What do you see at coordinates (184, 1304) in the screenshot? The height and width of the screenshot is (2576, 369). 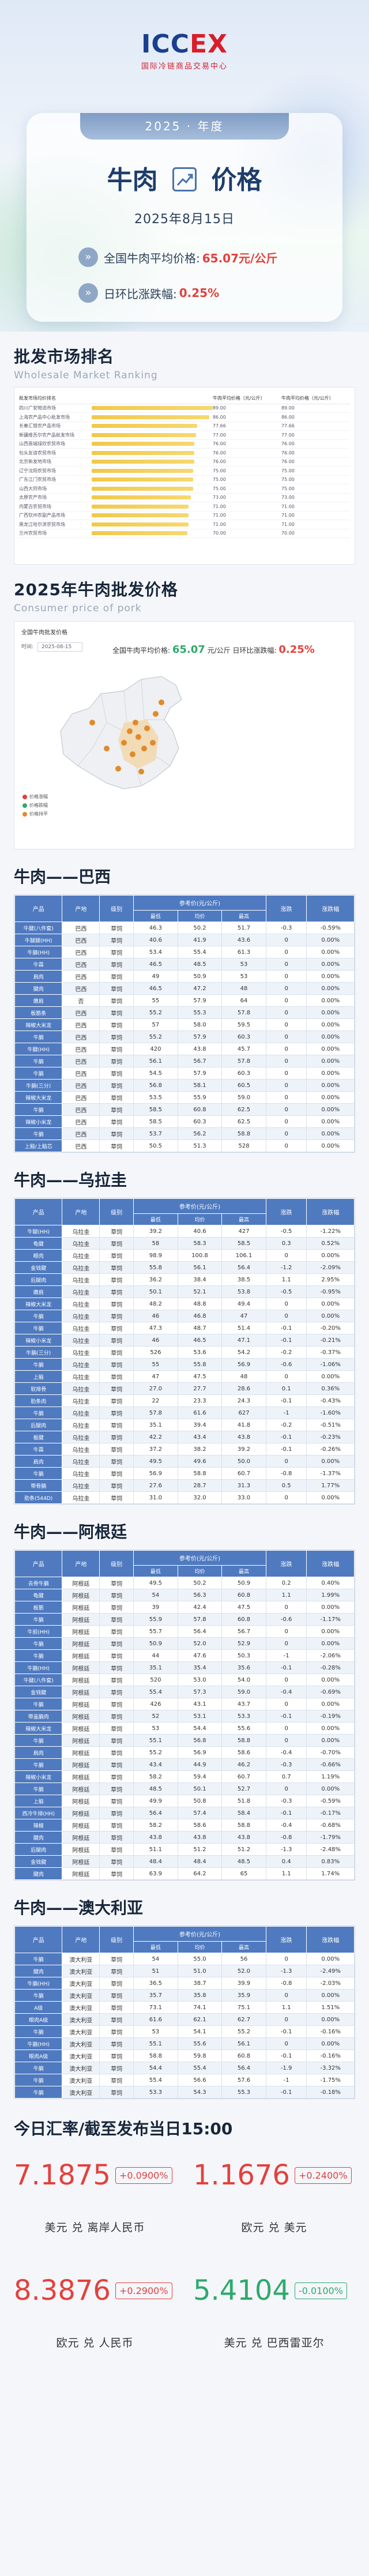 I see `table-row: 辣椒大米龙 乌拉圭 草饲 48.2 48.8 49.4 0 0.00%` at bounding box center [184, 1304].